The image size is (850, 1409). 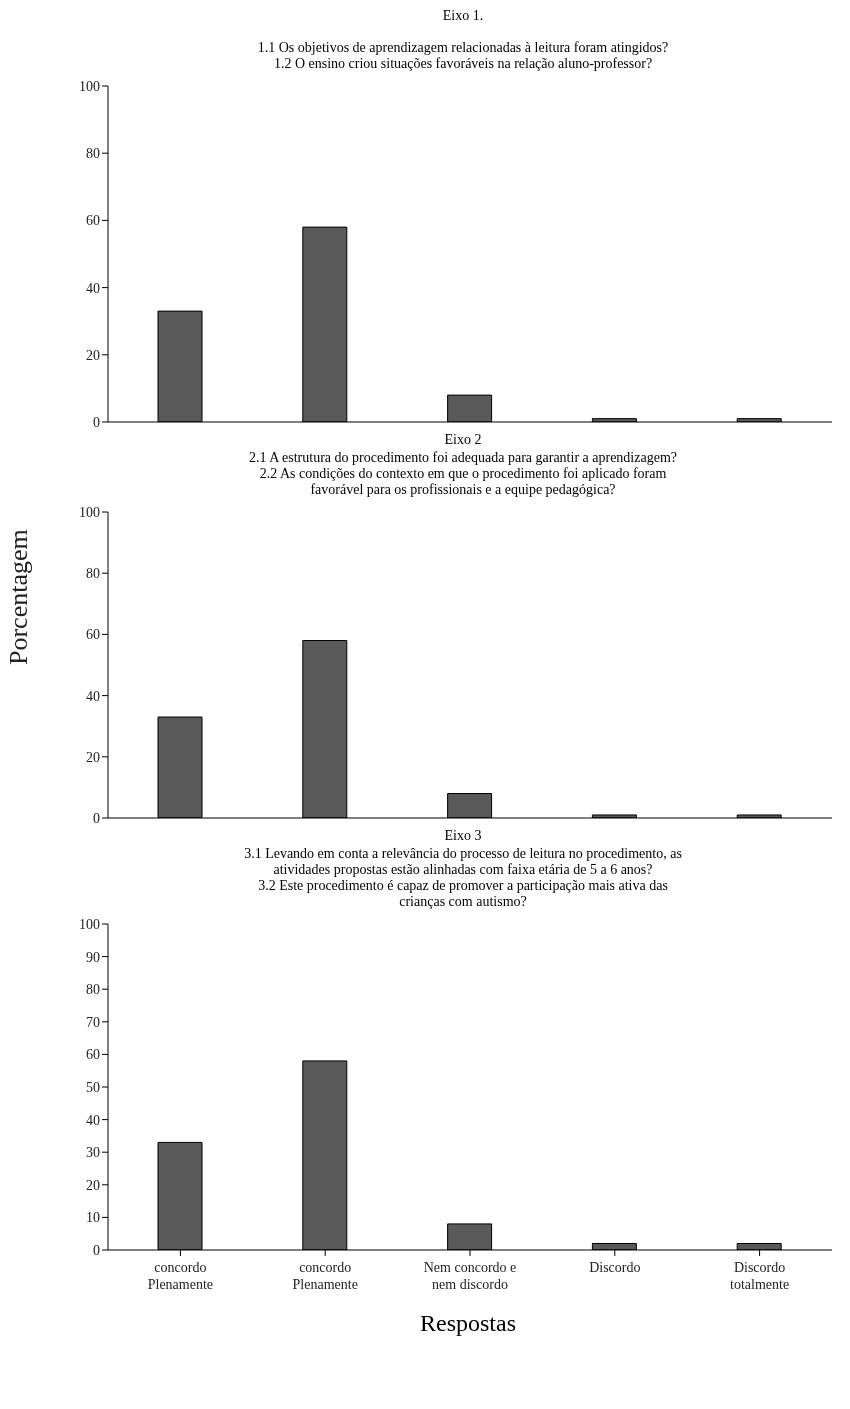 What do you see at coordinates (468, 1324) in the screenshot?
I see `x-axis-title: Respostas` at bounding box center [468, 1324].